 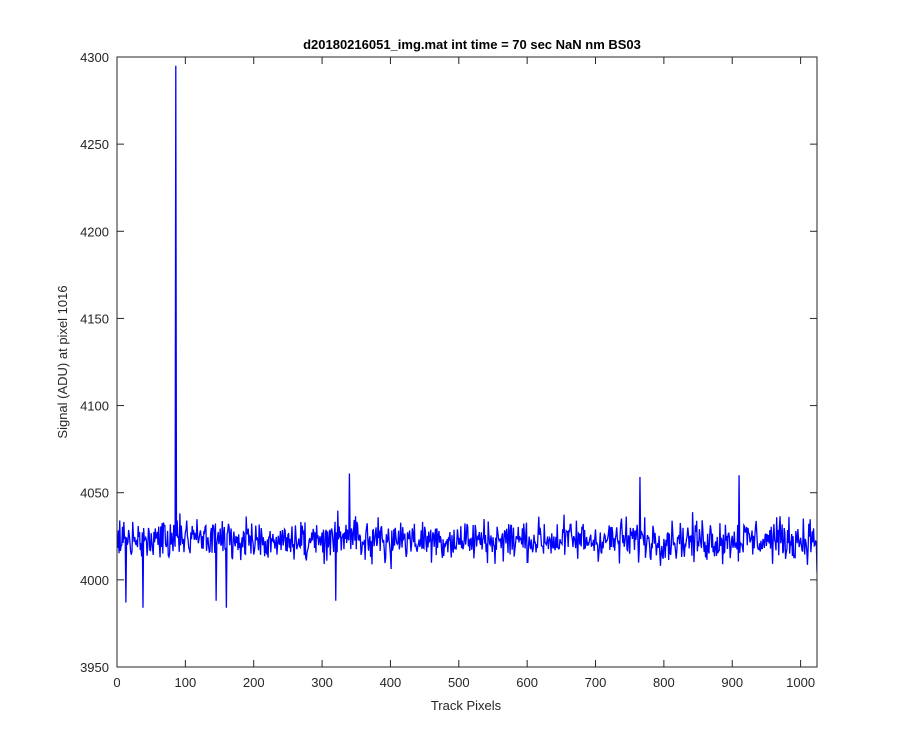 What do you see at coordinates (94, 667) in the screenshot?
I see `y-tick-label: 3950` at bounding box center [94, 667].